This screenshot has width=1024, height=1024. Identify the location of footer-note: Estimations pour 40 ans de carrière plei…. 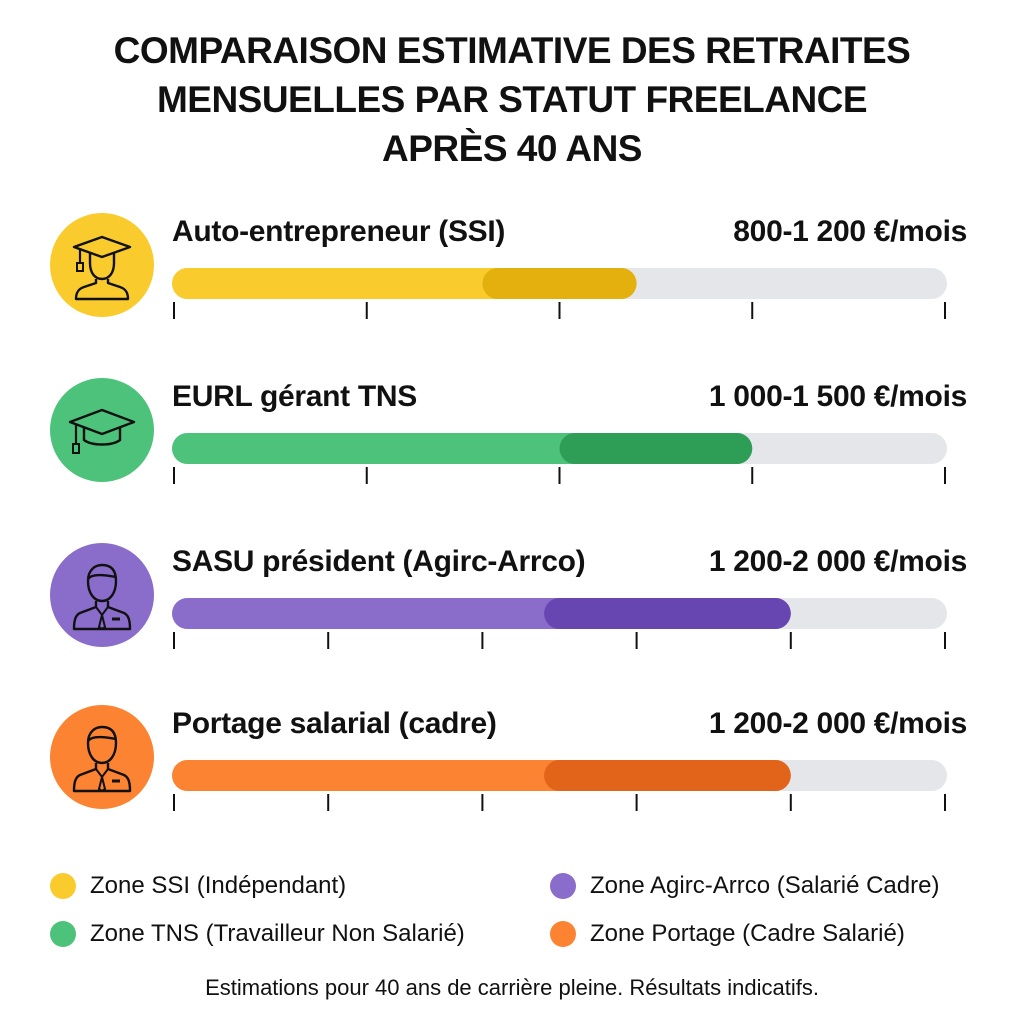
(512, 987).